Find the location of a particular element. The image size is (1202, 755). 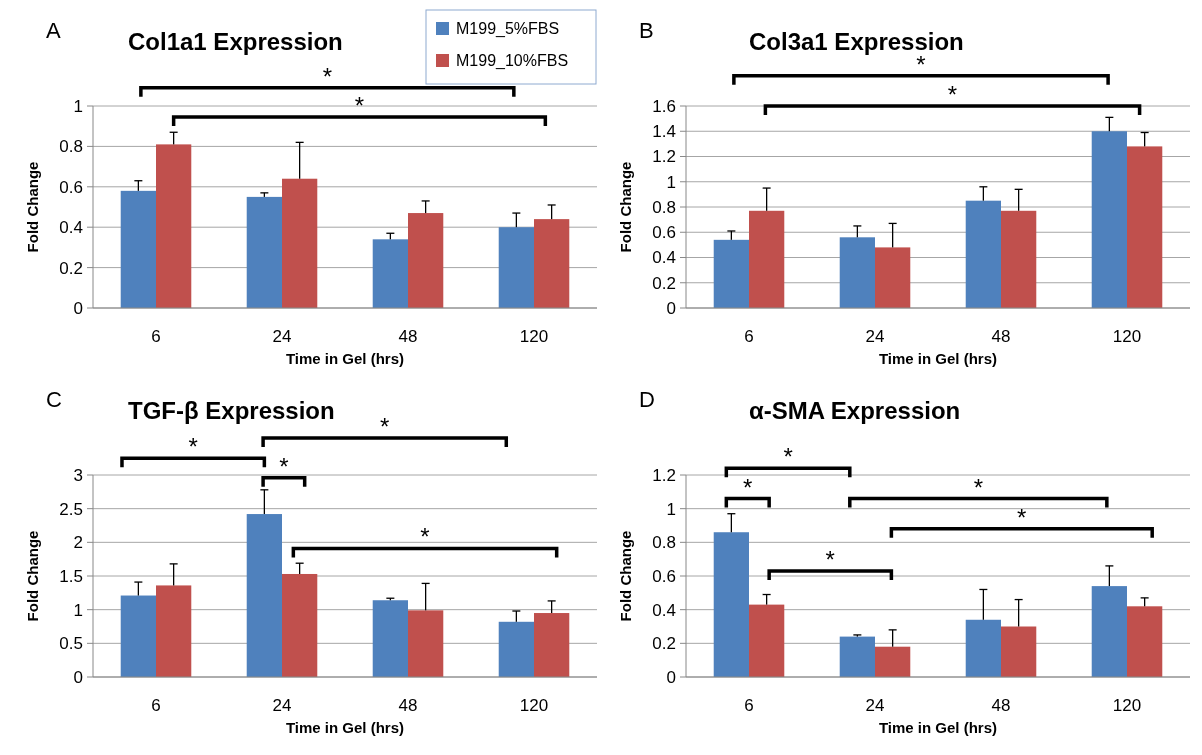

text: C is located at coordinates (54, 399).